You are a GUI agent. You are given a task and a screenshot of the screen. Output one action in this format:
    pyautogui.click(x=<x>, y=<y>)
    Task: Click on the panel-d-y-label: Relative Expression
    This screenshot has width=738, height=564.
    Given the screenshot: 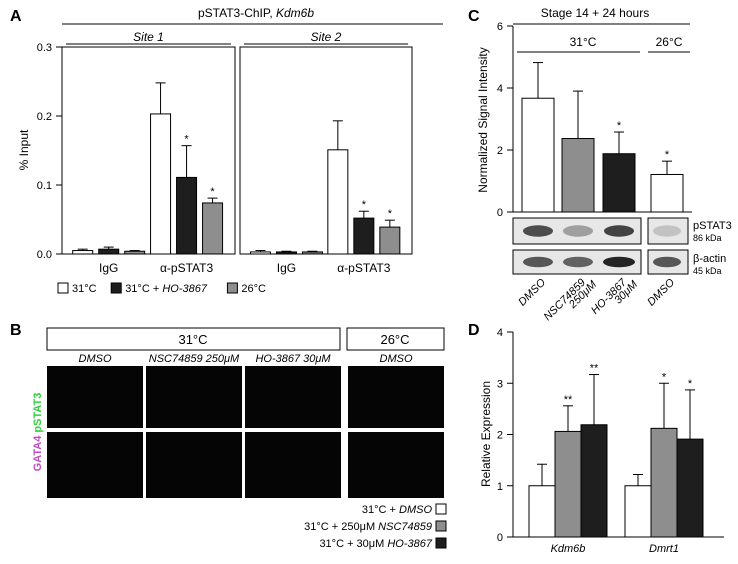 What is the action you would take?
    pyautogui.click(x=486, y=434)
    